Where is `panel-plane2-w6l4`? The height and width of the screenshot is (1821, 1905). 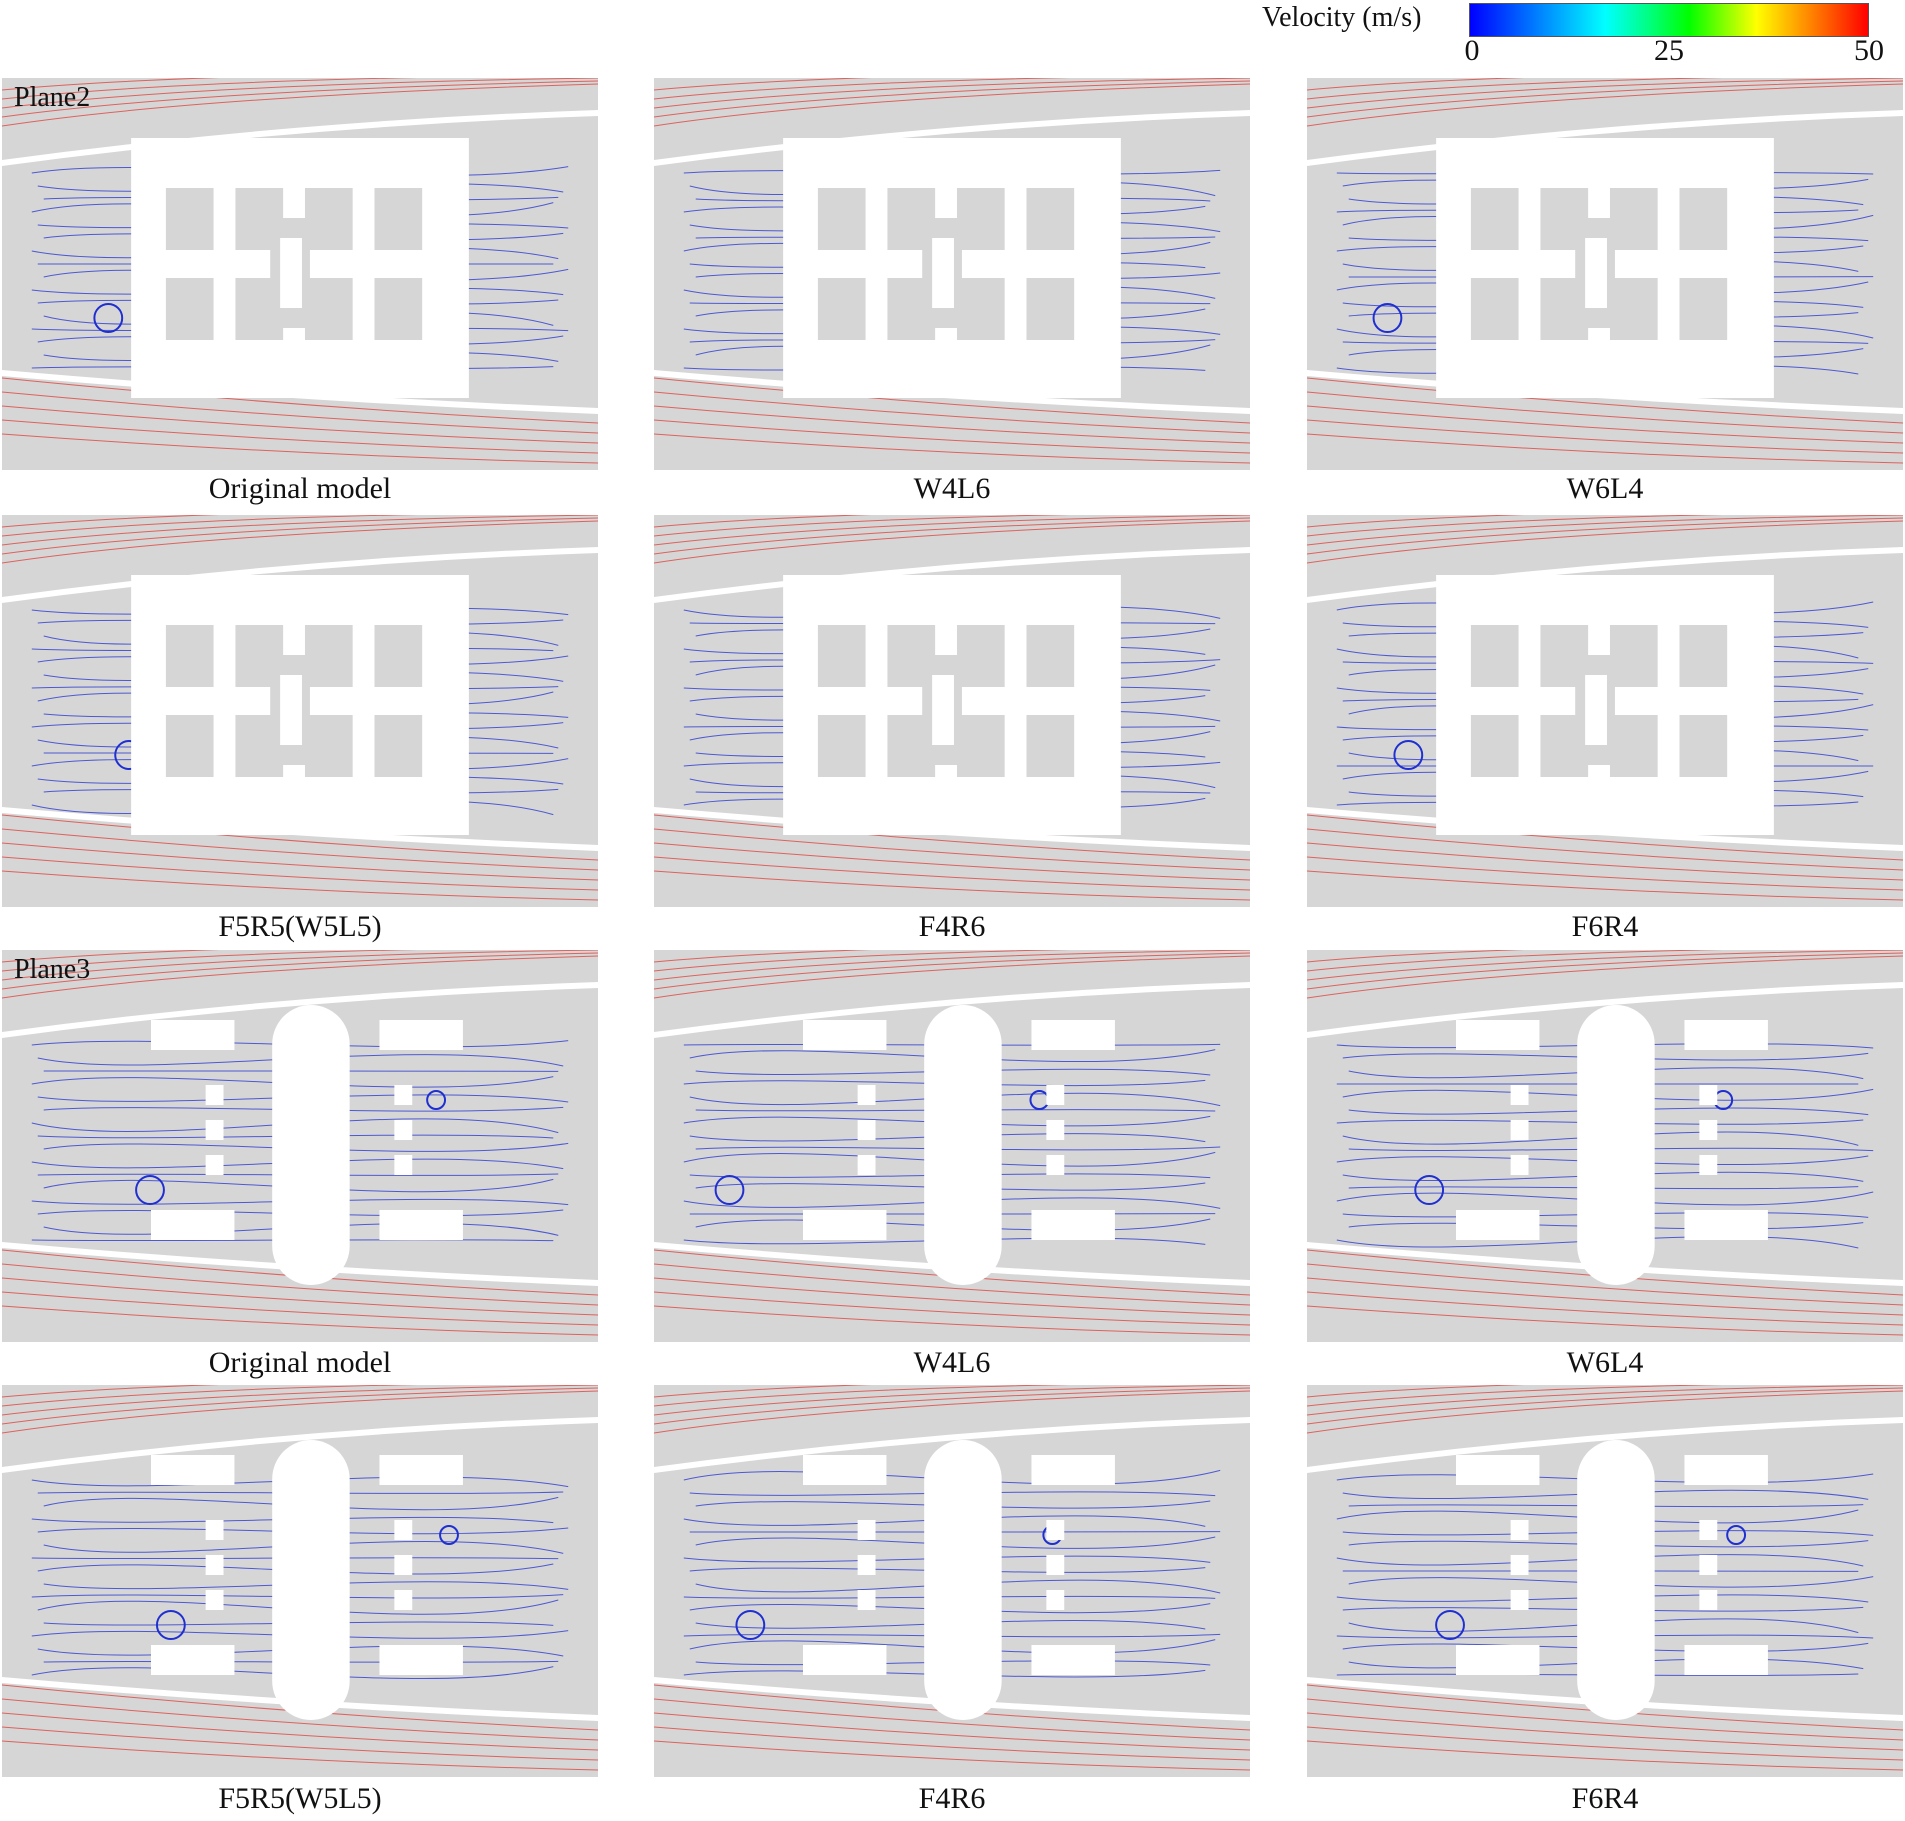
panel-plane2-w6l4 is located at coordinates (1605, 274).